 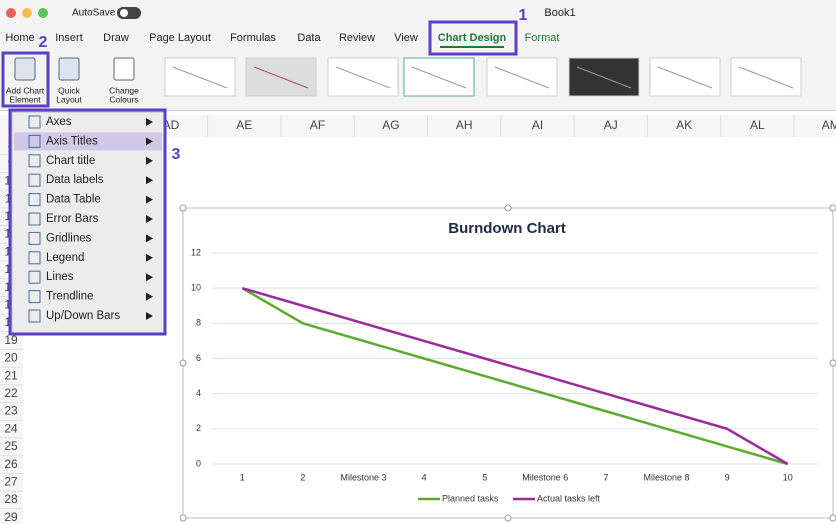 What do you see at coordinates (537, 125) in the screenshot?
I see `column-header: AI` at bounding box center [537, 125].